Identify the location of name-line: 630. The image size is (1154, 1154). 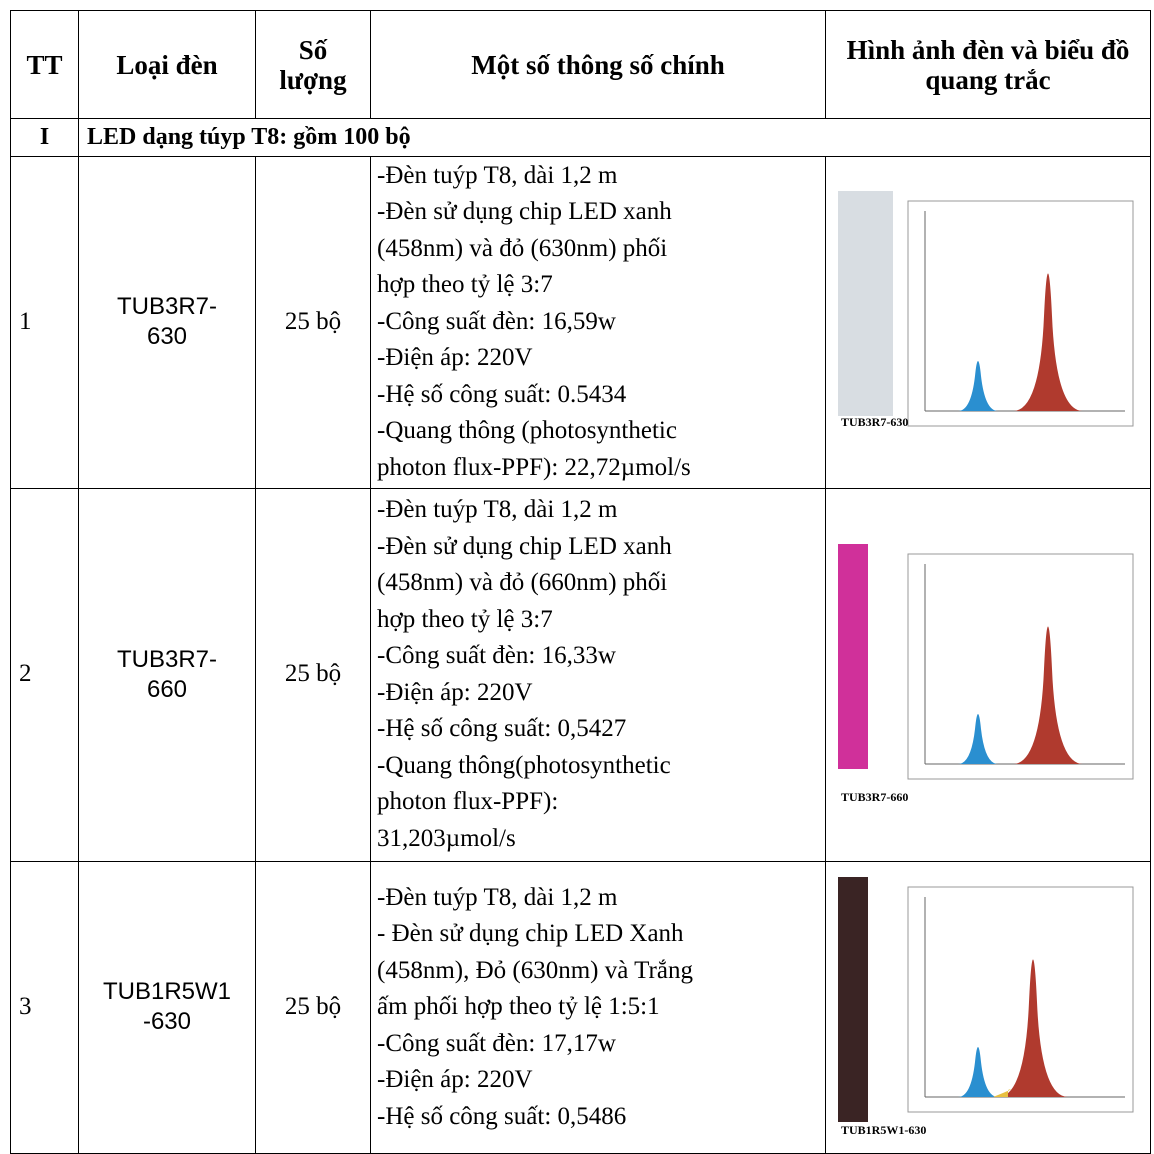
(167, 336).